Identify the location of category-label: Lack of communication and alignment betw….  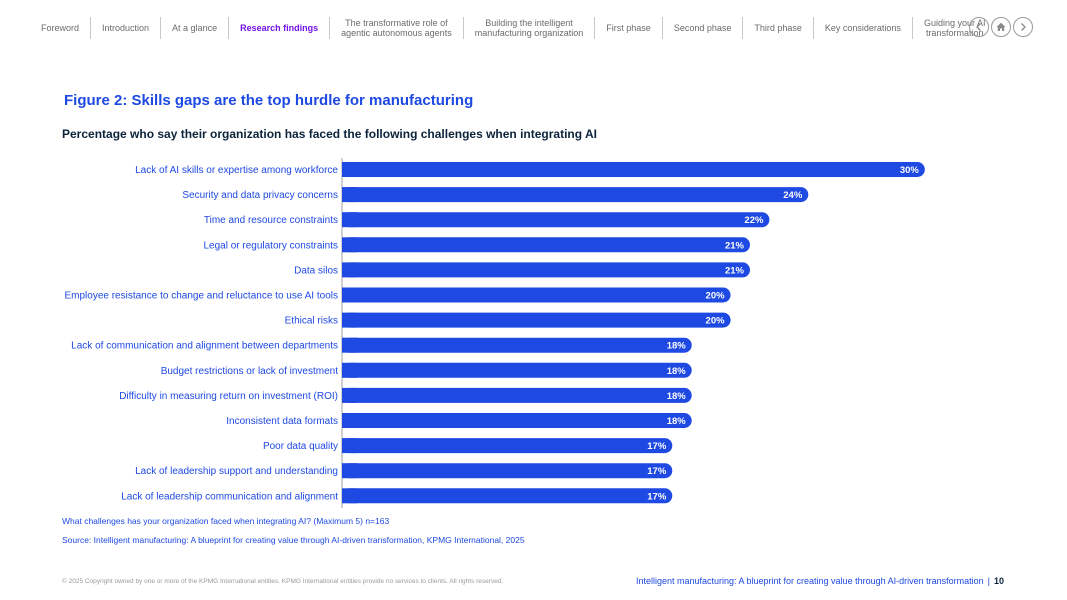
(204, 346).